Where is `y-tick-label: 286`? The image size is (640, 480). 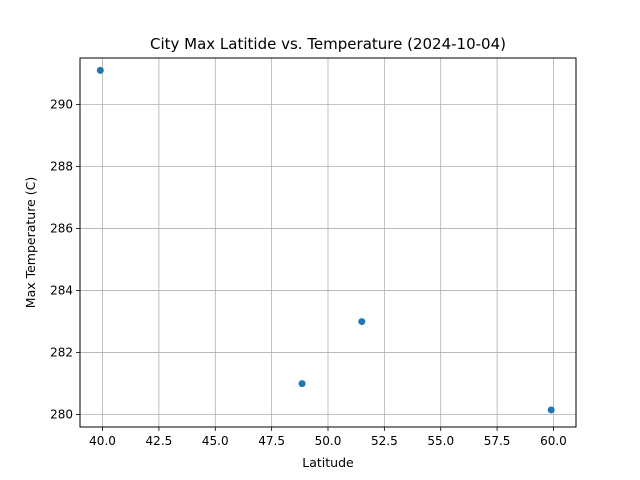 y-tick-label: 286 is located at coordinates (61, 229).